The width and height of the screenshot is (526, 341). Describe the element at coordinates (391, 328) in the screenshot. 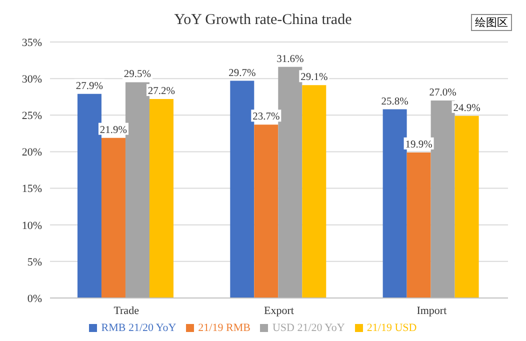

I see `legend-label: 21/19 USD` at that location.